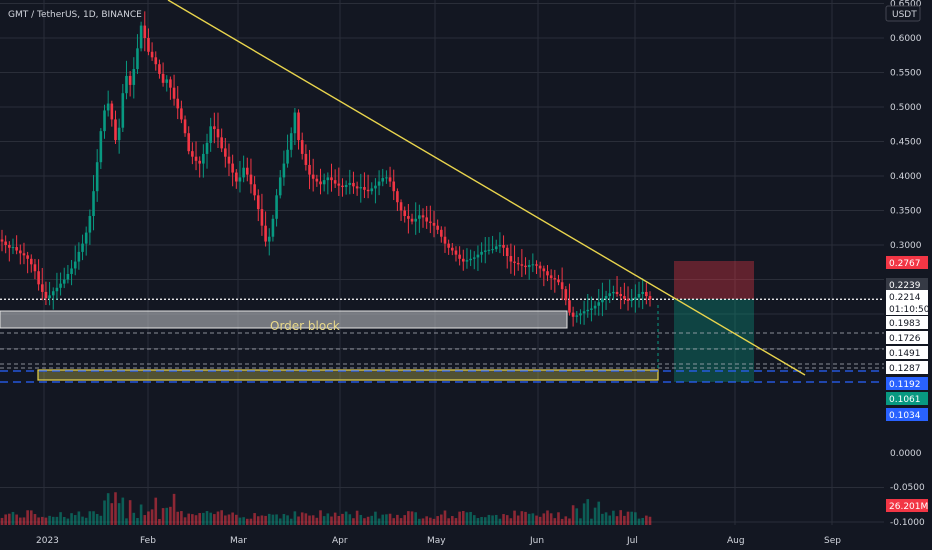 This screenshot has width=932, height=550. Describe the element at coordinates (906, 74) in the screenshot. I see `y-tick-label: 0.5500` at that location.